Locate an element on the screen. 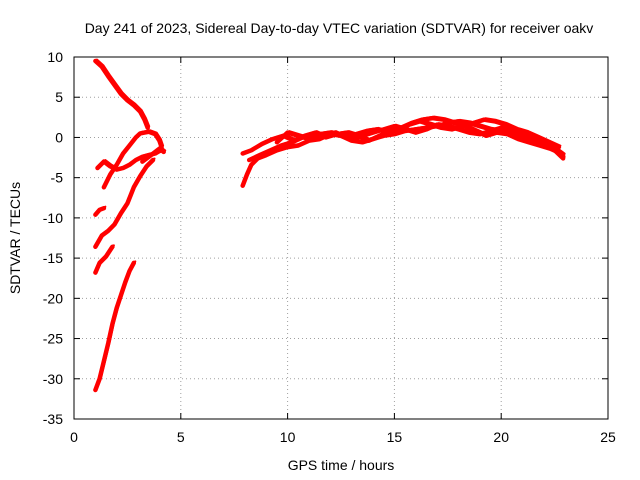 Image resolution: width=640 pixels, height=480 pixels. series-trace-8-markers is located at coordinates (404, 152).